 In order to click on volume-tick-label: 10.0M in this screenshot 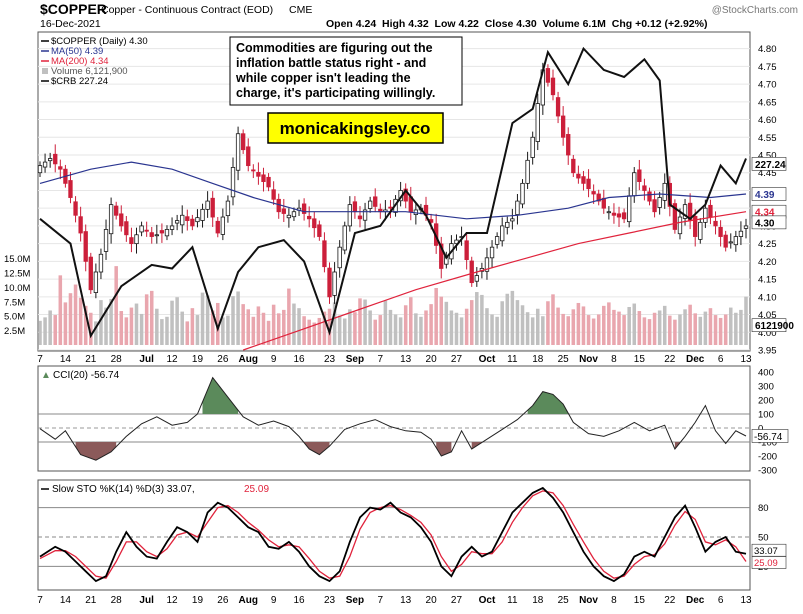, I will do `click(17, 288)`.